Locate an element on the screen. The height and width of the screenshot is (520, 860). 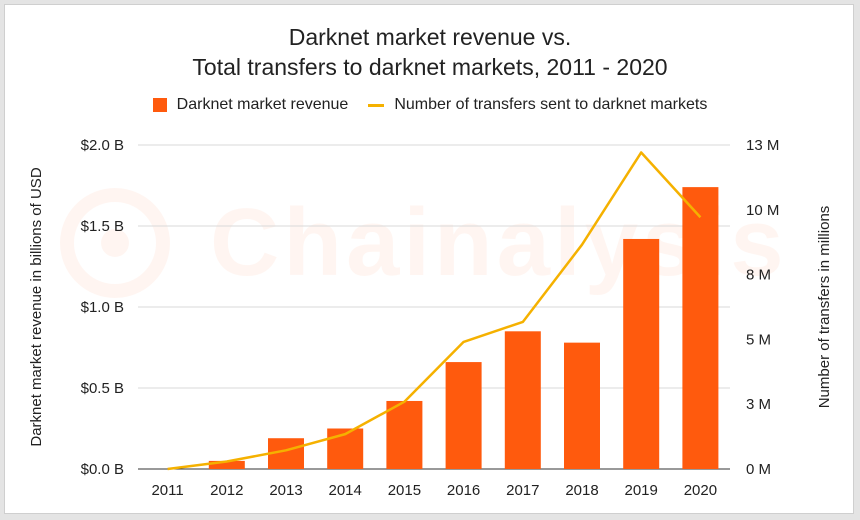
x-tick-label: 2018 is located at coordinates (581, 490).